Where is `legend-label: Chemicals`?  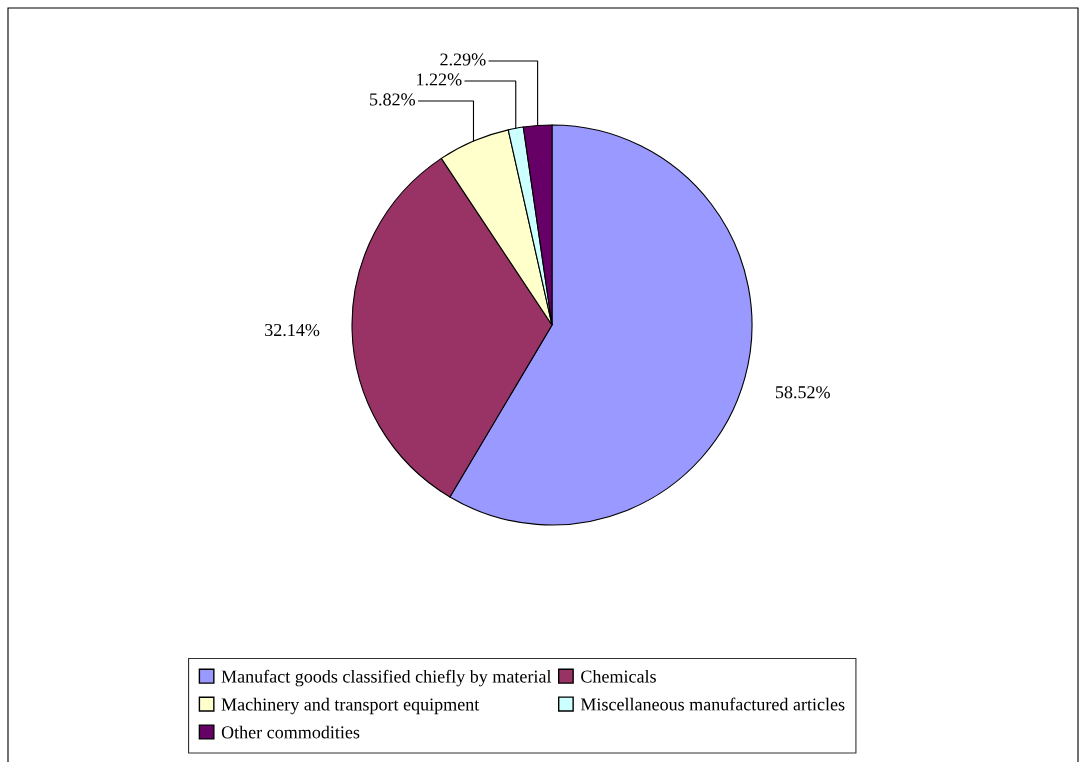 legend-label: Chemicals is located at coordinates (618, 676).